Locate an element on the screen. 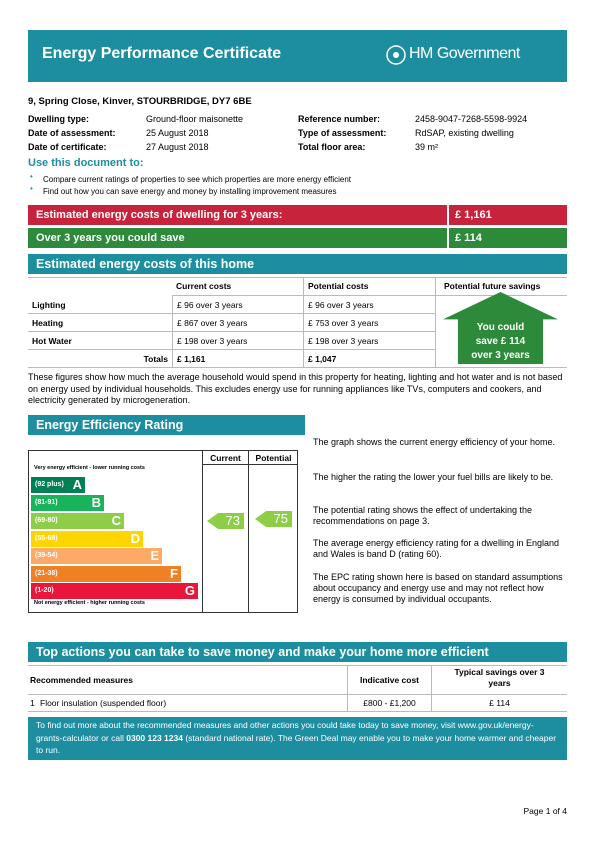 The image size is (595, 842). measure-name: Floor insulation (suspended floor) is located at coordinates (103, 703).